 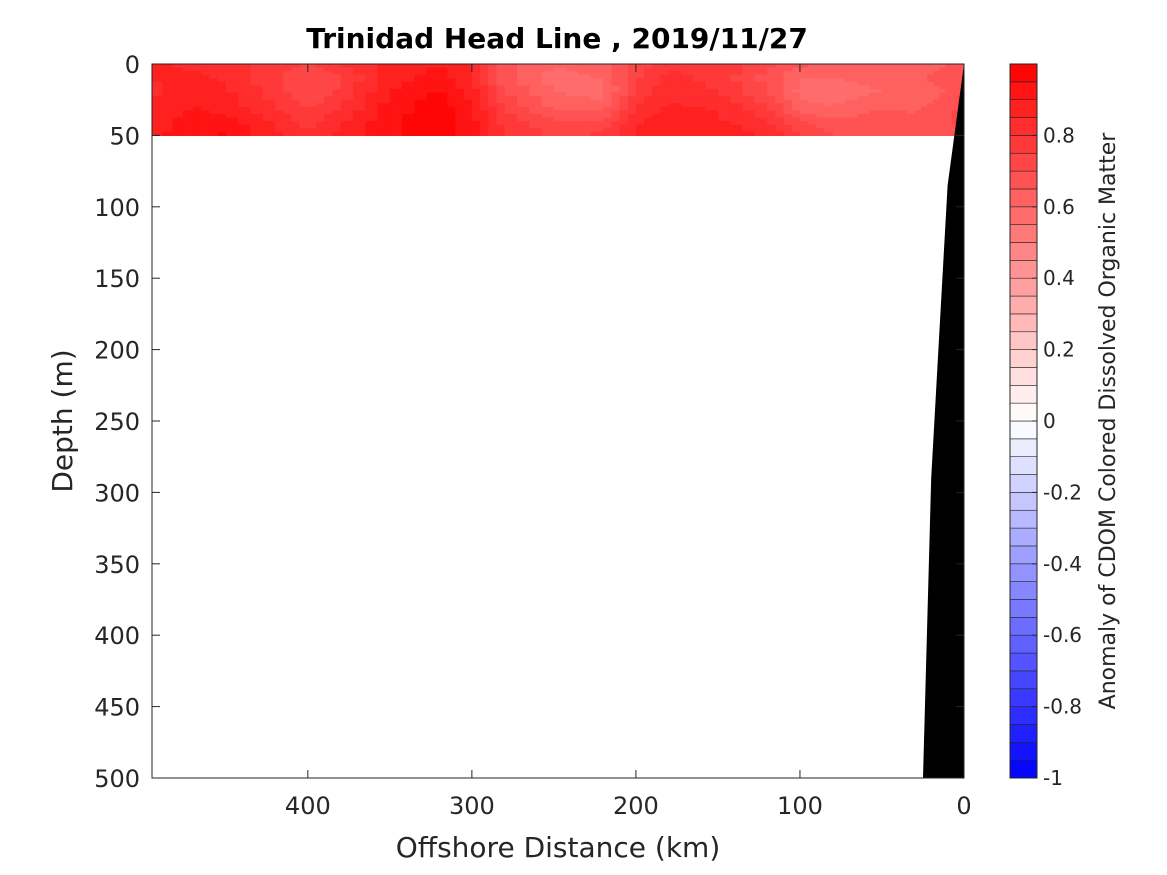 What do you see at coordinates (1023, 465) in the screenshot?
I see `colorbar-level` at bounding box center [1023, 465].